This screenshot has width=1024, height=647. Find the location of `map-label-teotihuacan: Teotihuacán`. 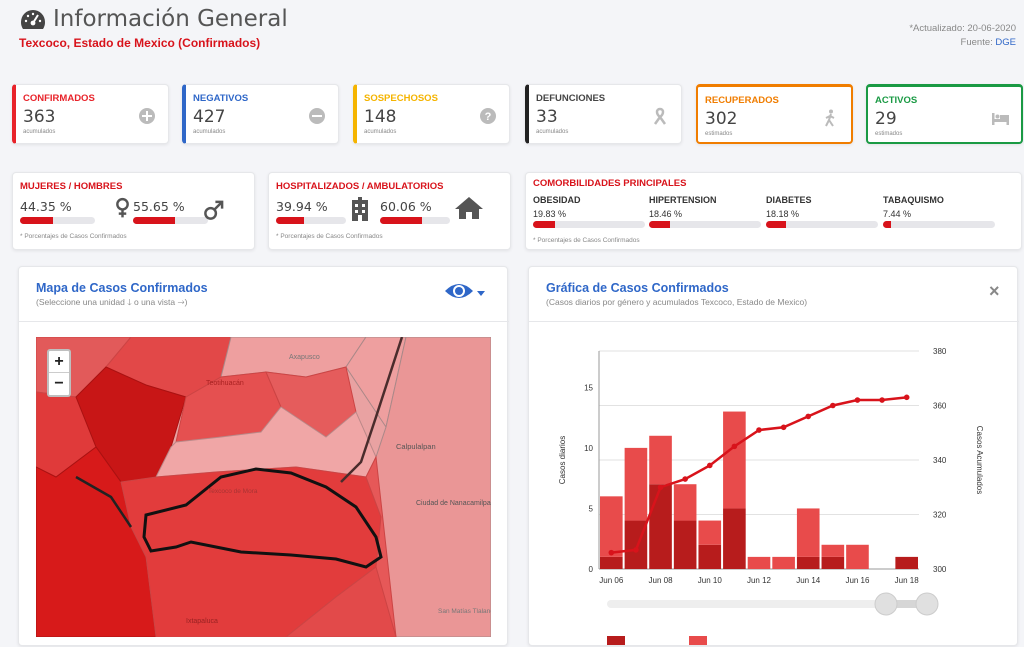

map-label-teotihuacan: Teotihuacán is located at coordinates (225, 383).